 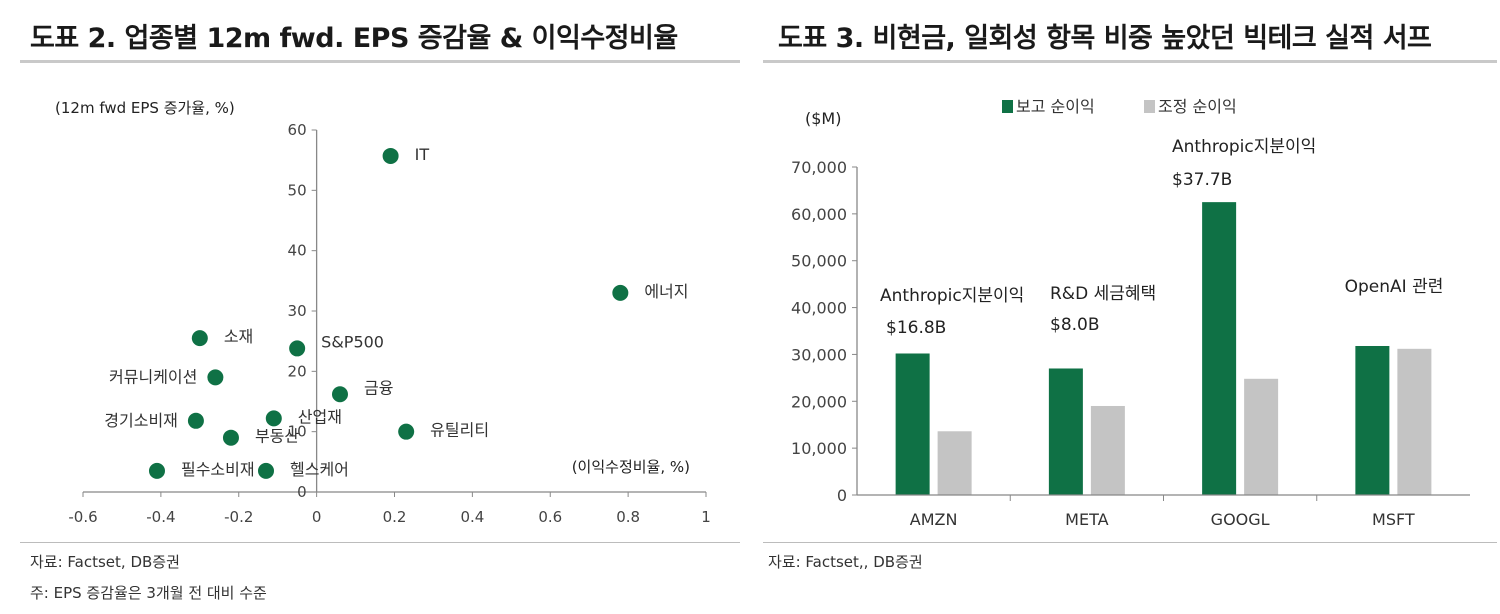 I want to click on y-tick-label: 30, so click(x=297, y=311).